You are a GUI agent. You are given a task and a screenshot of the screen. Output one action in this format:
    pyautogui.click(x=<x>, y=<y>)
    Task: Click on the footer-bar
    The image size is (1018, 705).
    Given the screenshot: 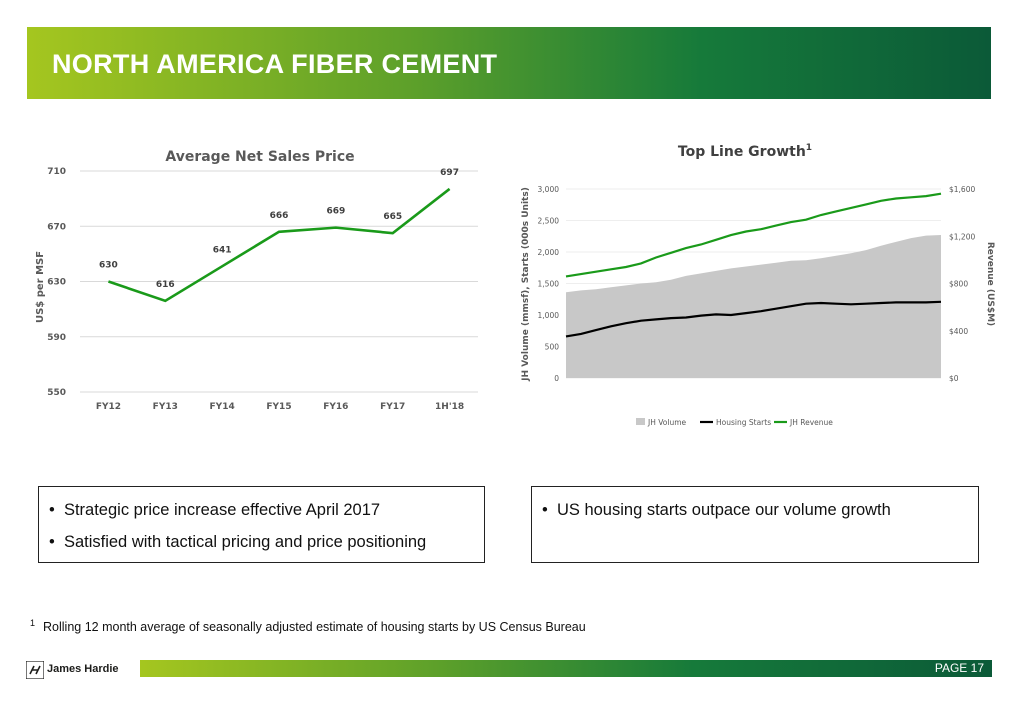 What is the action you would take?
    pyautogui.click(x=566, y=668)
    